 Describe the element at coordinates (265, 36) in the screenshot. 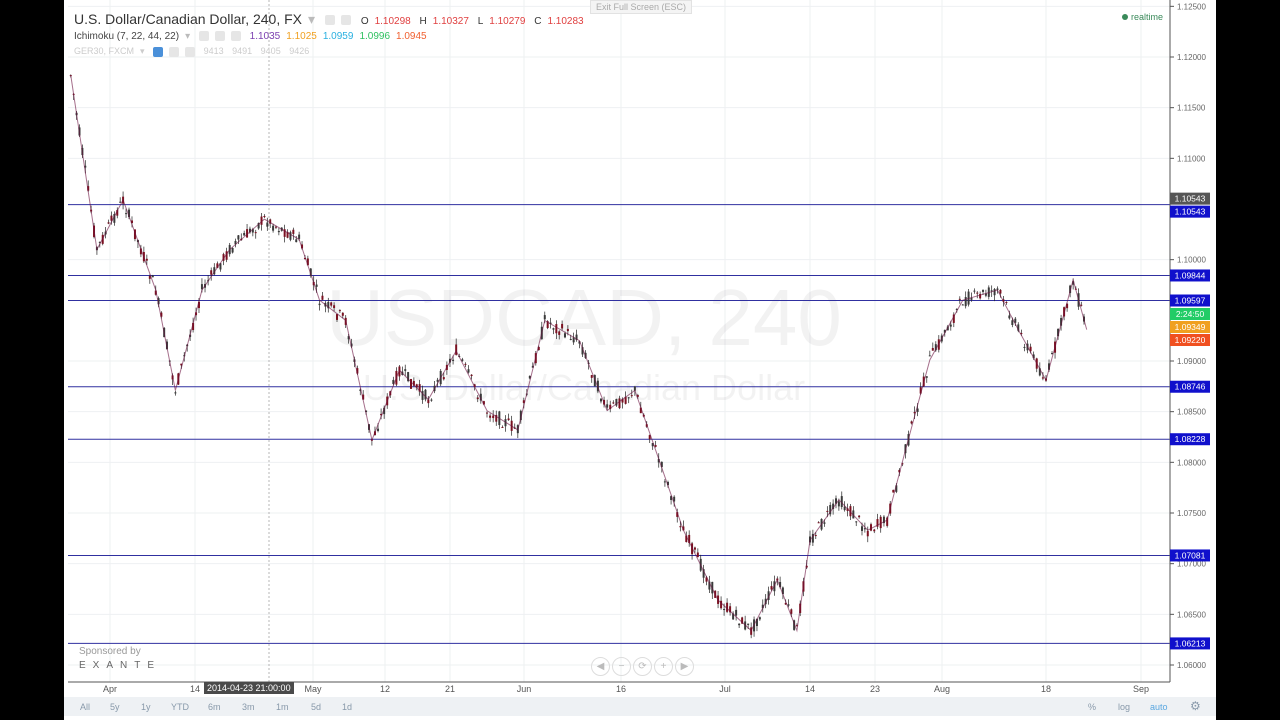

I see `indicator-value: 1.1035` at that location.